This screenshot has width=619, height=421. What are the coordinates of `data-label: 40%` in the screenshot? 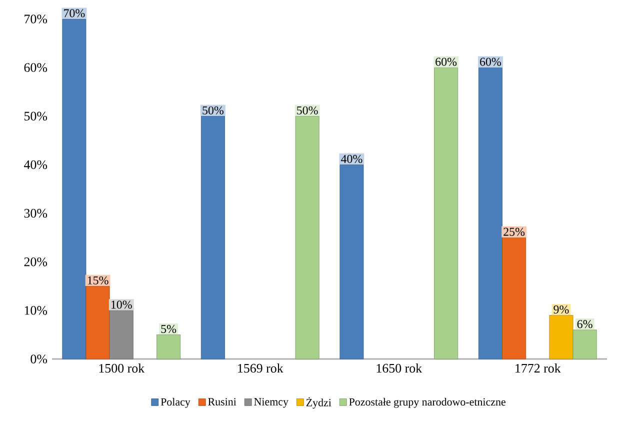 It's located at (351, 159).